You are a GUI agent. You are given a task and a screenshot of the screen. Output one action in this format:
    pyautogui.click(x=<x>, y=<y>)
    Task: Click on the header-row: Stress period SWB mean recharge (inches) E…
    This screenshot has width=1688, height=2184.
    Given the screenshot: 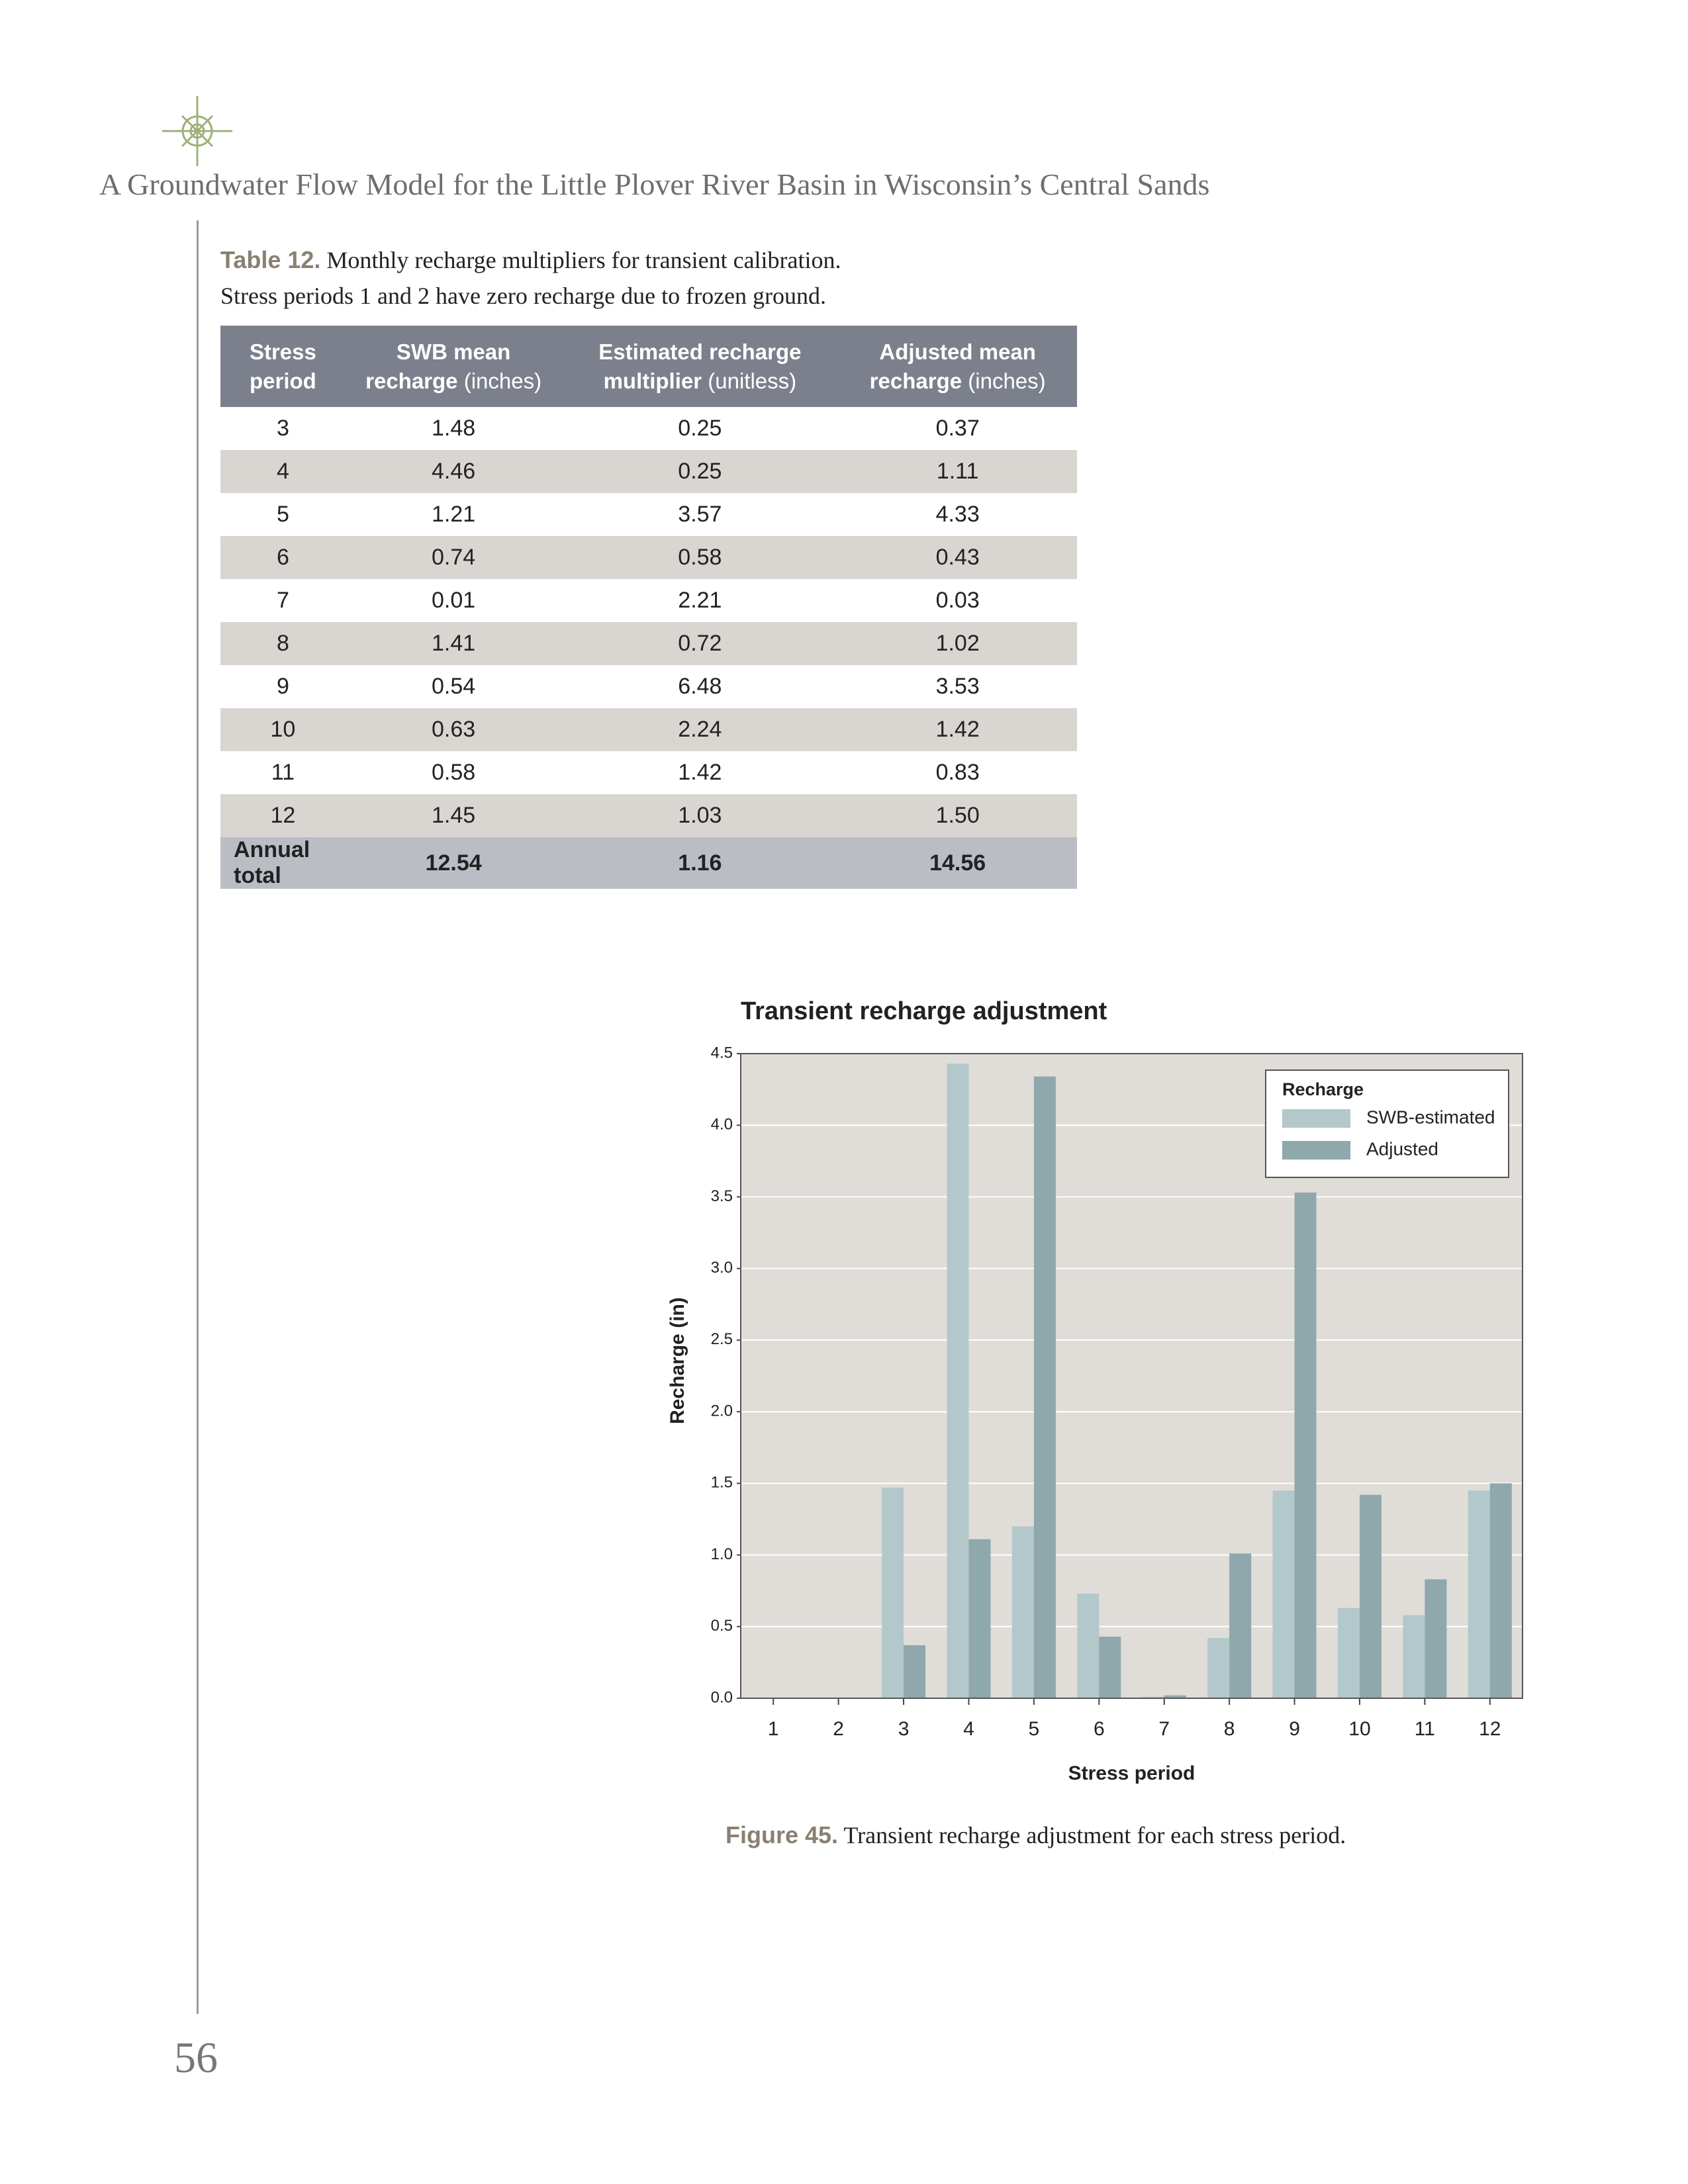 What is the action you would take?
    pyautogui.click(x=648, y=366)
    